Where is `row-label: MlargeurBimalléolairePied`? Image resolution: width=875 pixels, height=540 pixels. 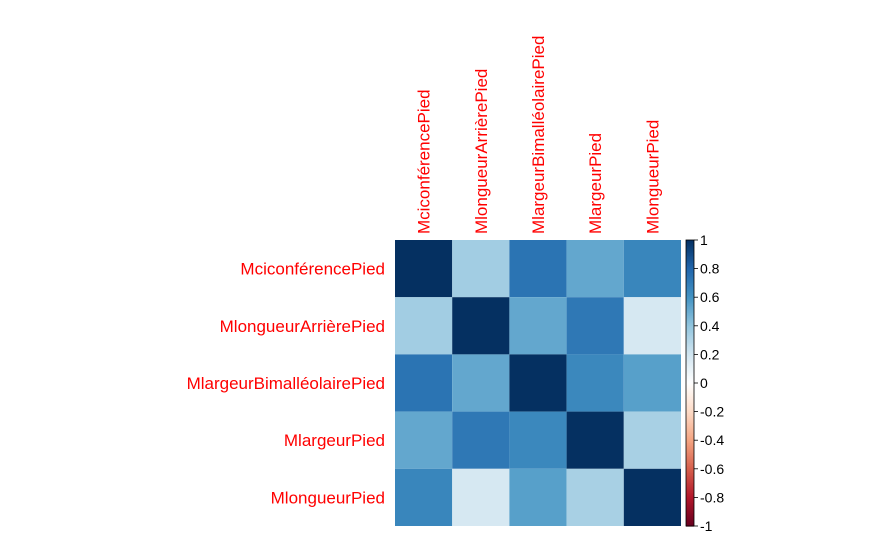 row-label: MlargeurBimalléolairePied is located at coordinates (286, 383).